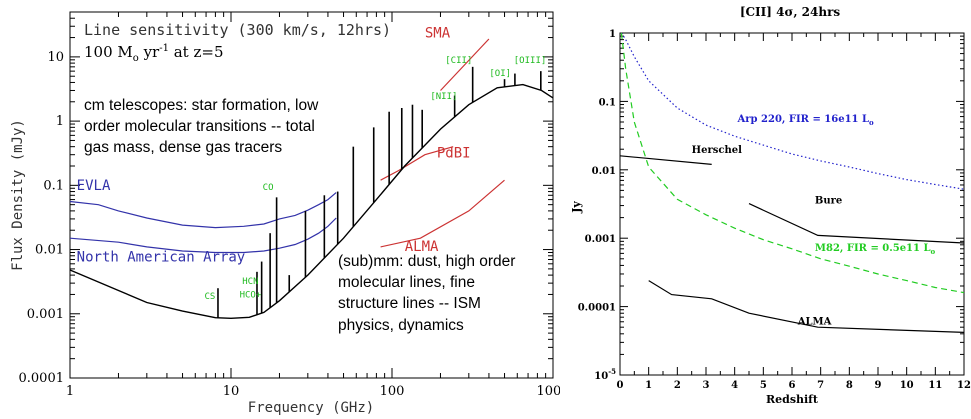 The width and height of the screenshot is (971, 419). I want to click on arp220-label: Arp 220, FIR = 16e11 Lo, so click(805, 120).